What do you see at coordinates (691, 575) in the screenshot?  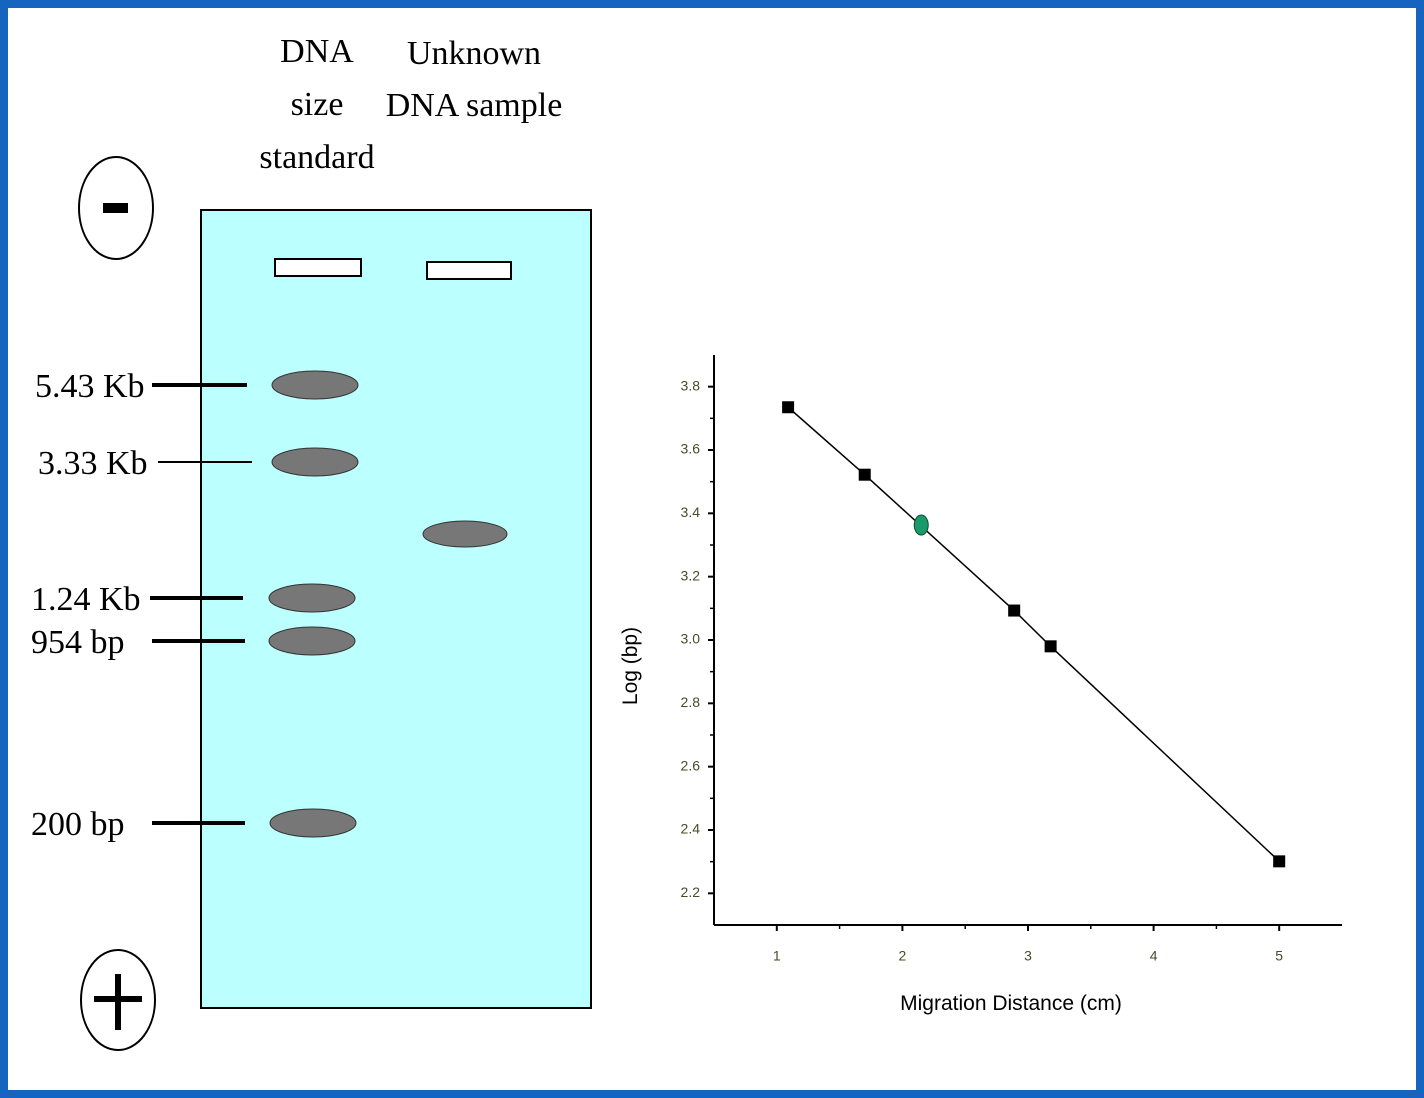 I see `y-tick-label: 3.2` at bounding box center [691, 575].